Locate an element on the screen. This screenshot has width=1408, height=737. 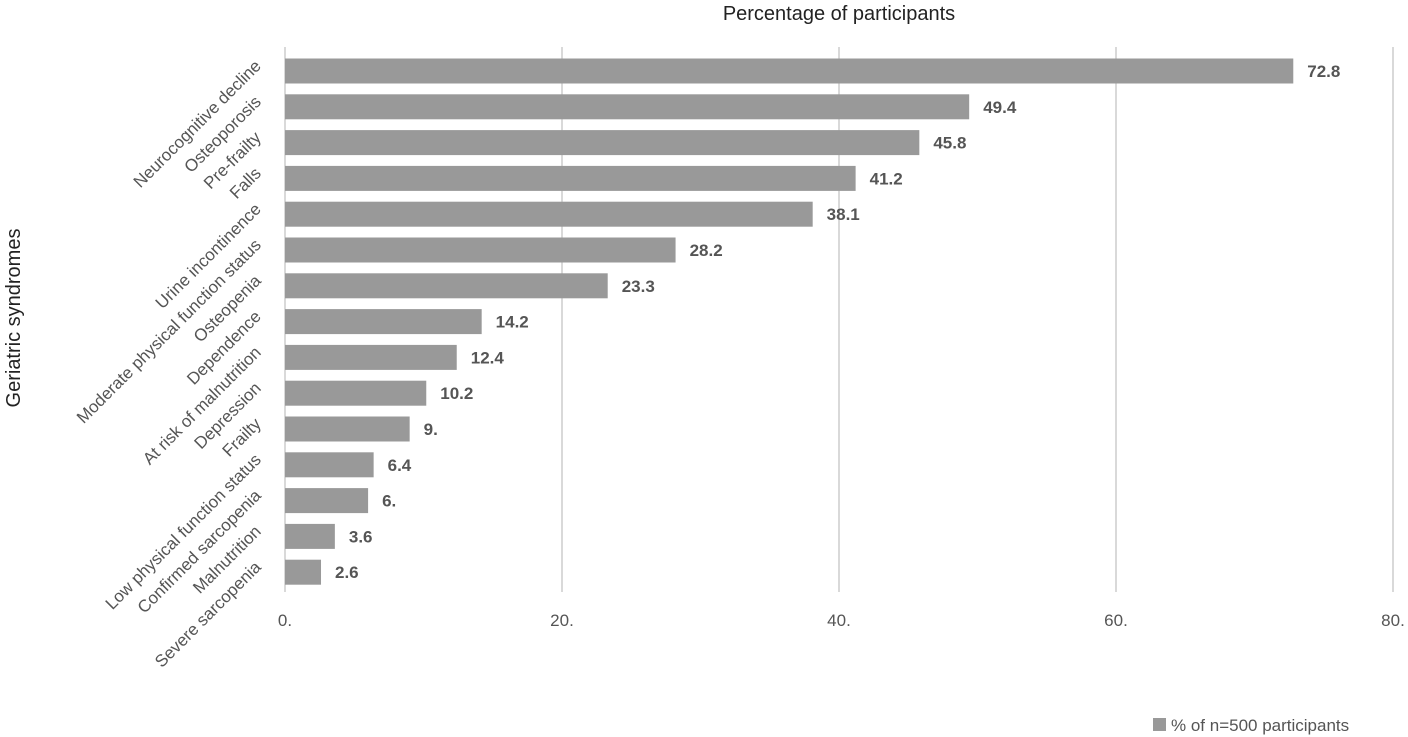
legend-swatch is located at coordinates (1159, 724).